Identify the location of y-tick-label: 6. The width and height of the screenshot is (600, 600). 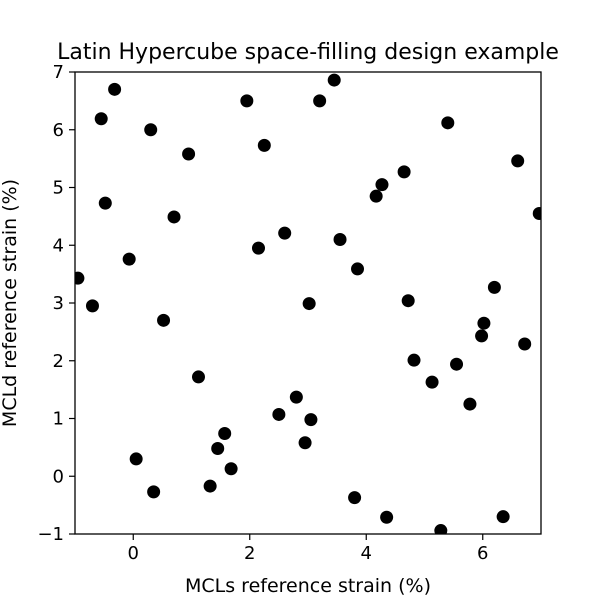
(58, 130).